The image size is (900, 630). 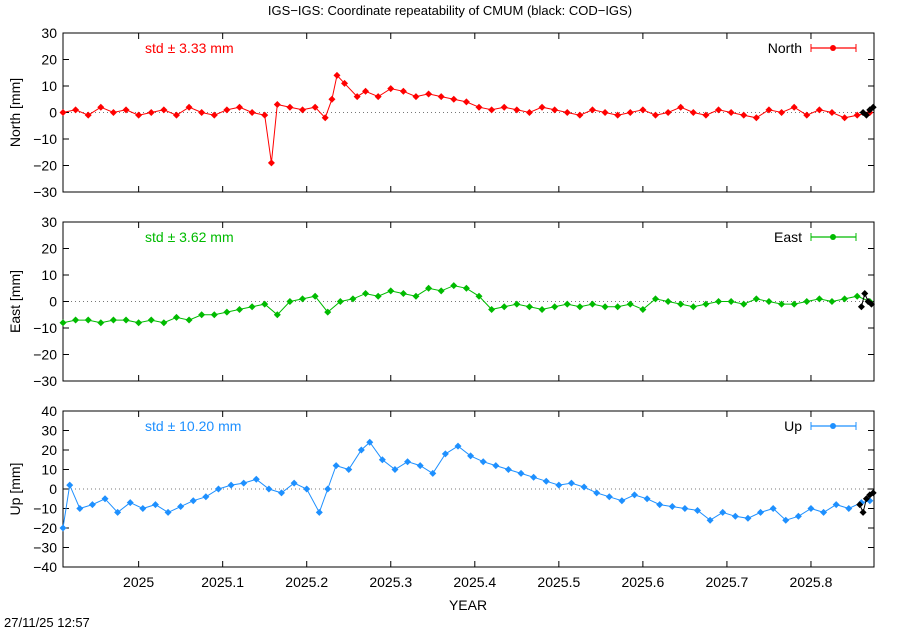 I want to click on legend-label: East, so click(x=788, y=237).